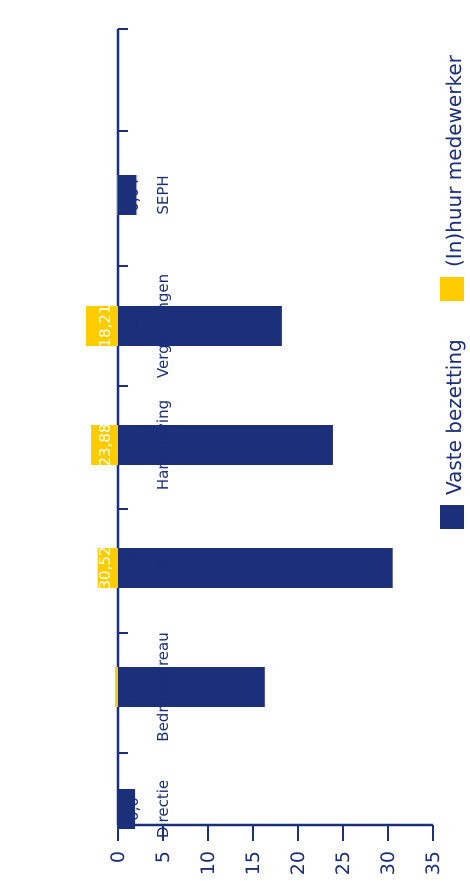  Describe the element at coordinates (105, 808) in the screenshot. I see `data-label-vaste-bezetting: 1,90` at that location.